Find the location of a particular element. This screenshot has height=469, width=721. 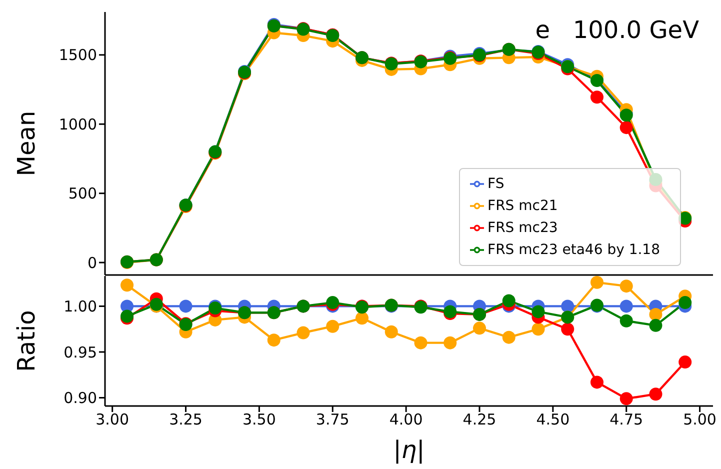

x-tick-label: 3.00 is located at coordinates (113, 419).